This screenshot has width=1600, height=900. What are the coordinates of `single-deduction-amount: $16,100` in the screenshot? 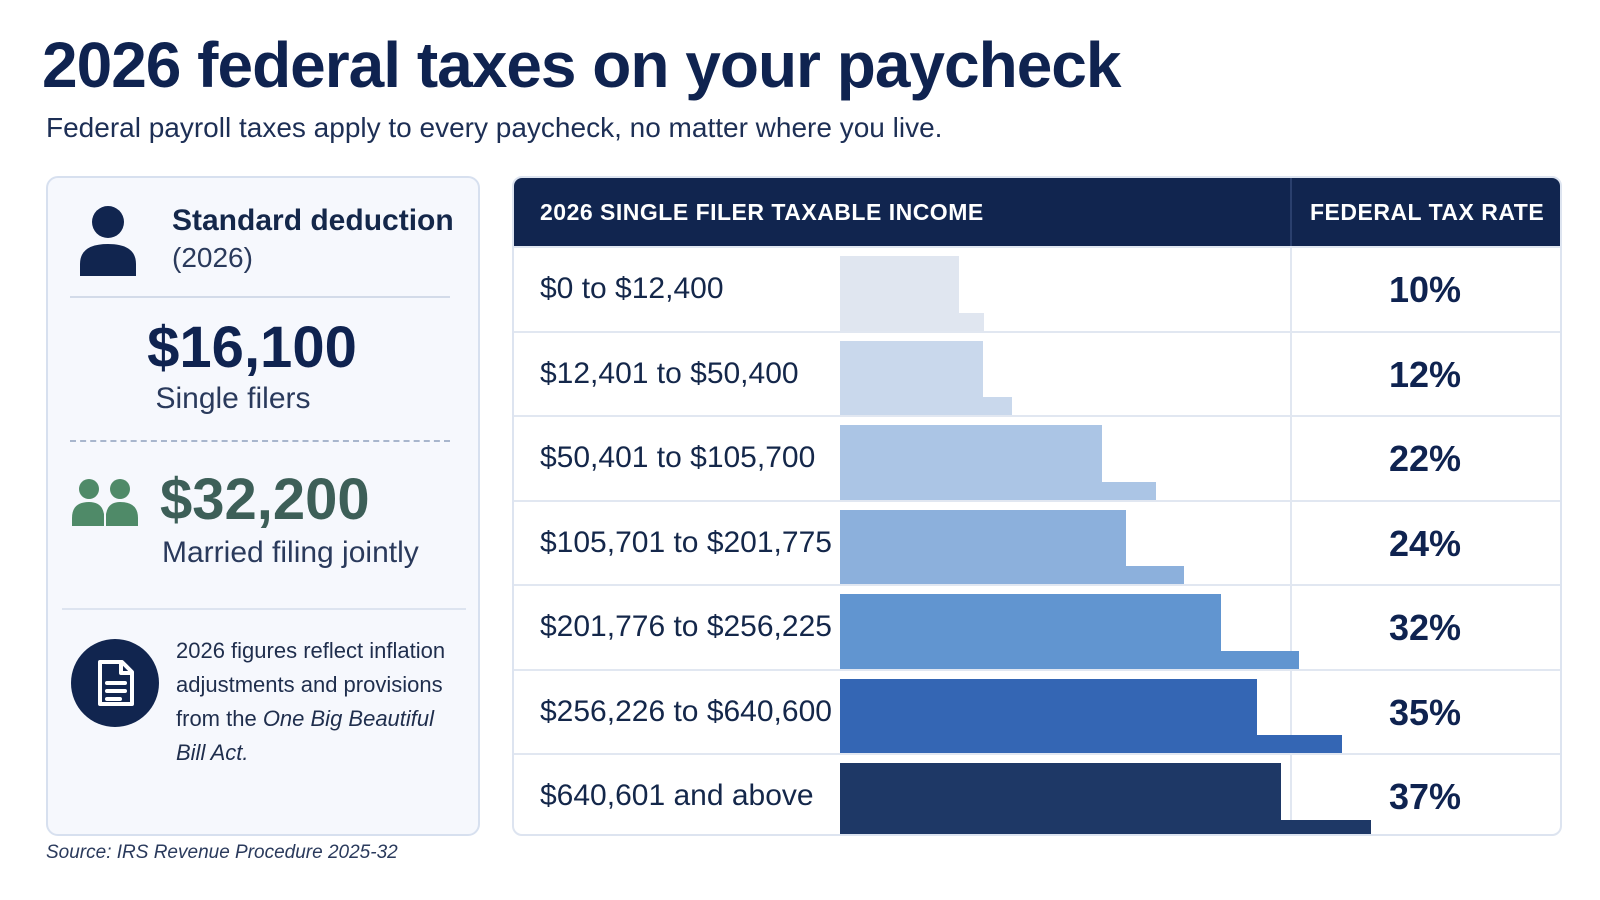 It's located at (252, 347).